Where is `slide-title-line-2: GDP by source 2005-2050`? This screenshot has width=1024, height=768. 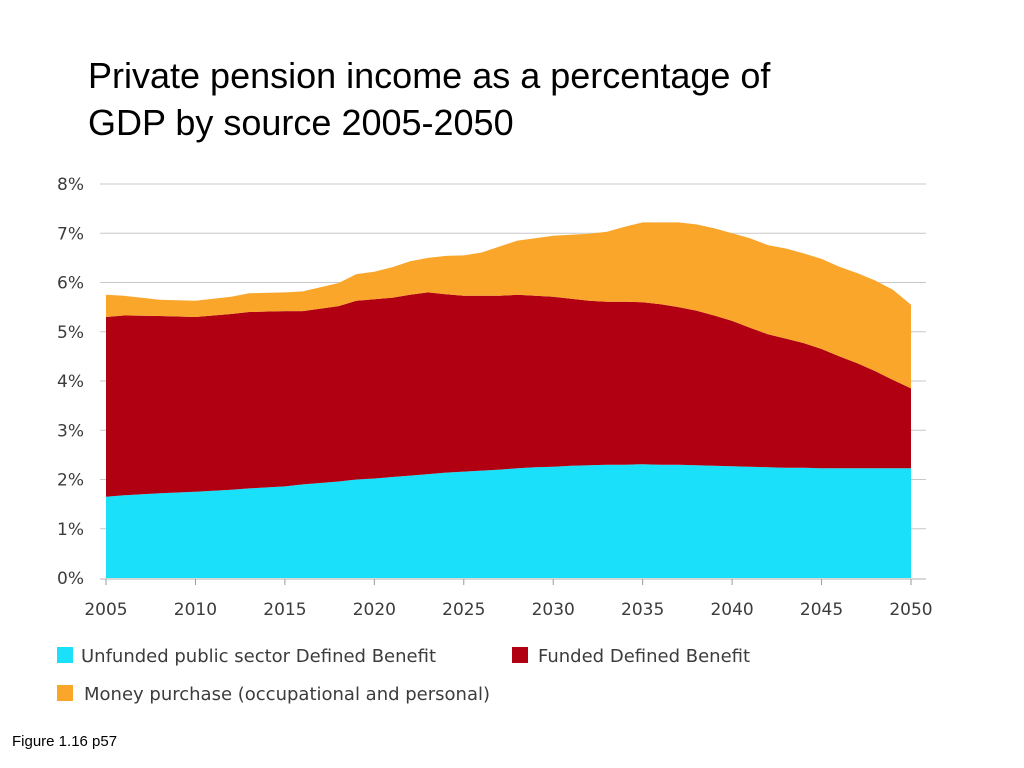
slide-title-line-2: GDP by source 2005-2050 is located at coordinates (301, 122).